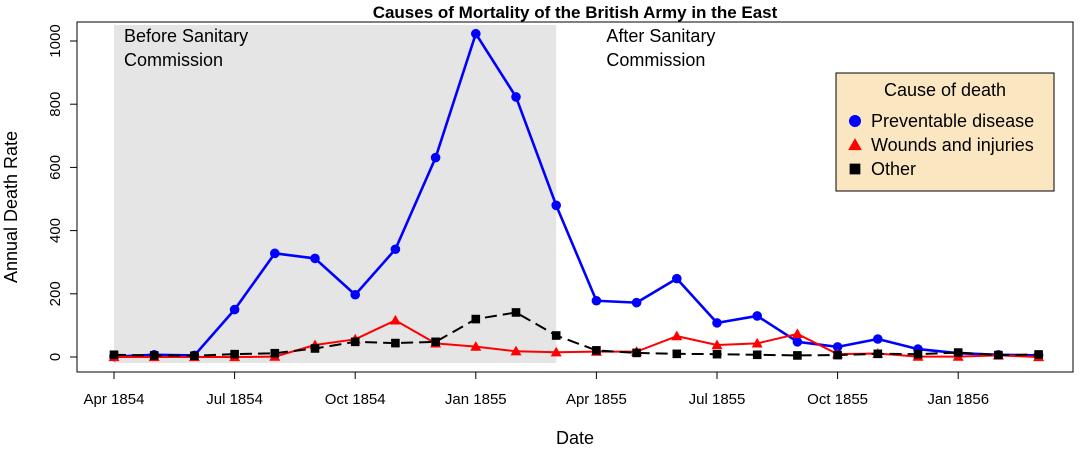 The image size is (1090, 456). I want to click on series-line-other, so click(576, 334).